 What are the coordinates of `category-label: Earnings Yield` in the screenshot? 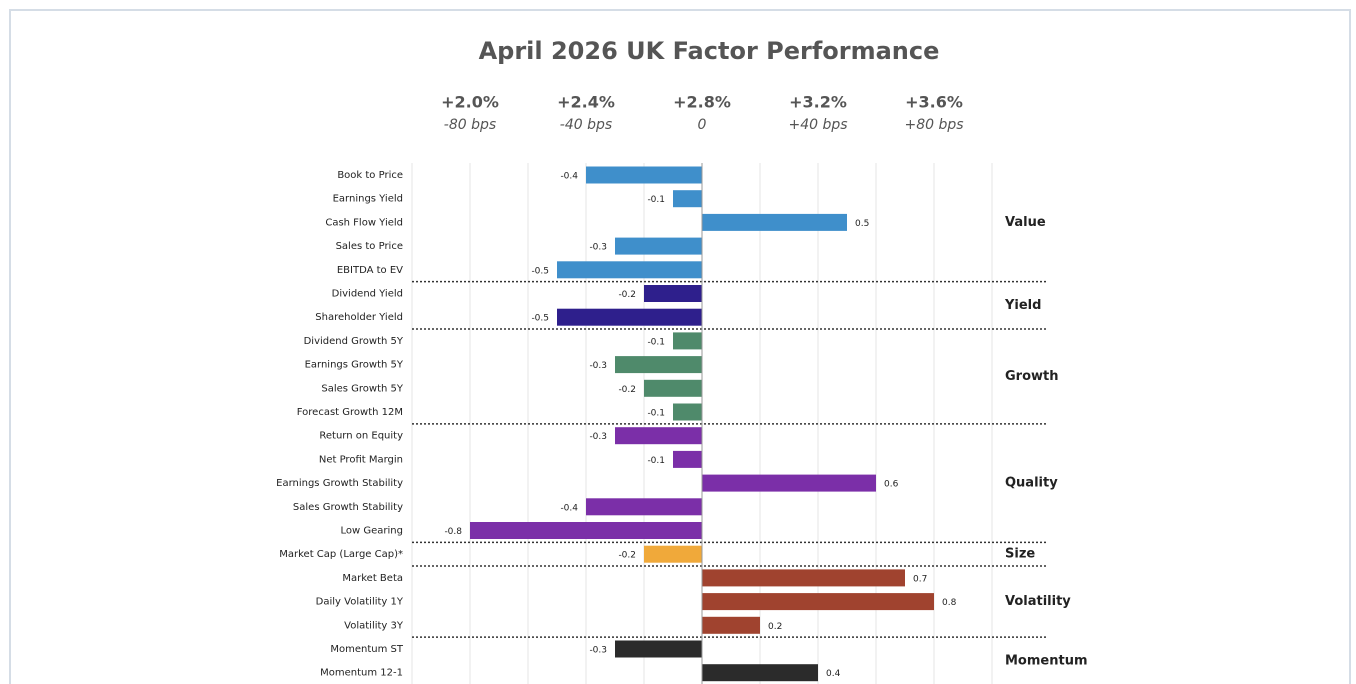 It's located at (368, 199).